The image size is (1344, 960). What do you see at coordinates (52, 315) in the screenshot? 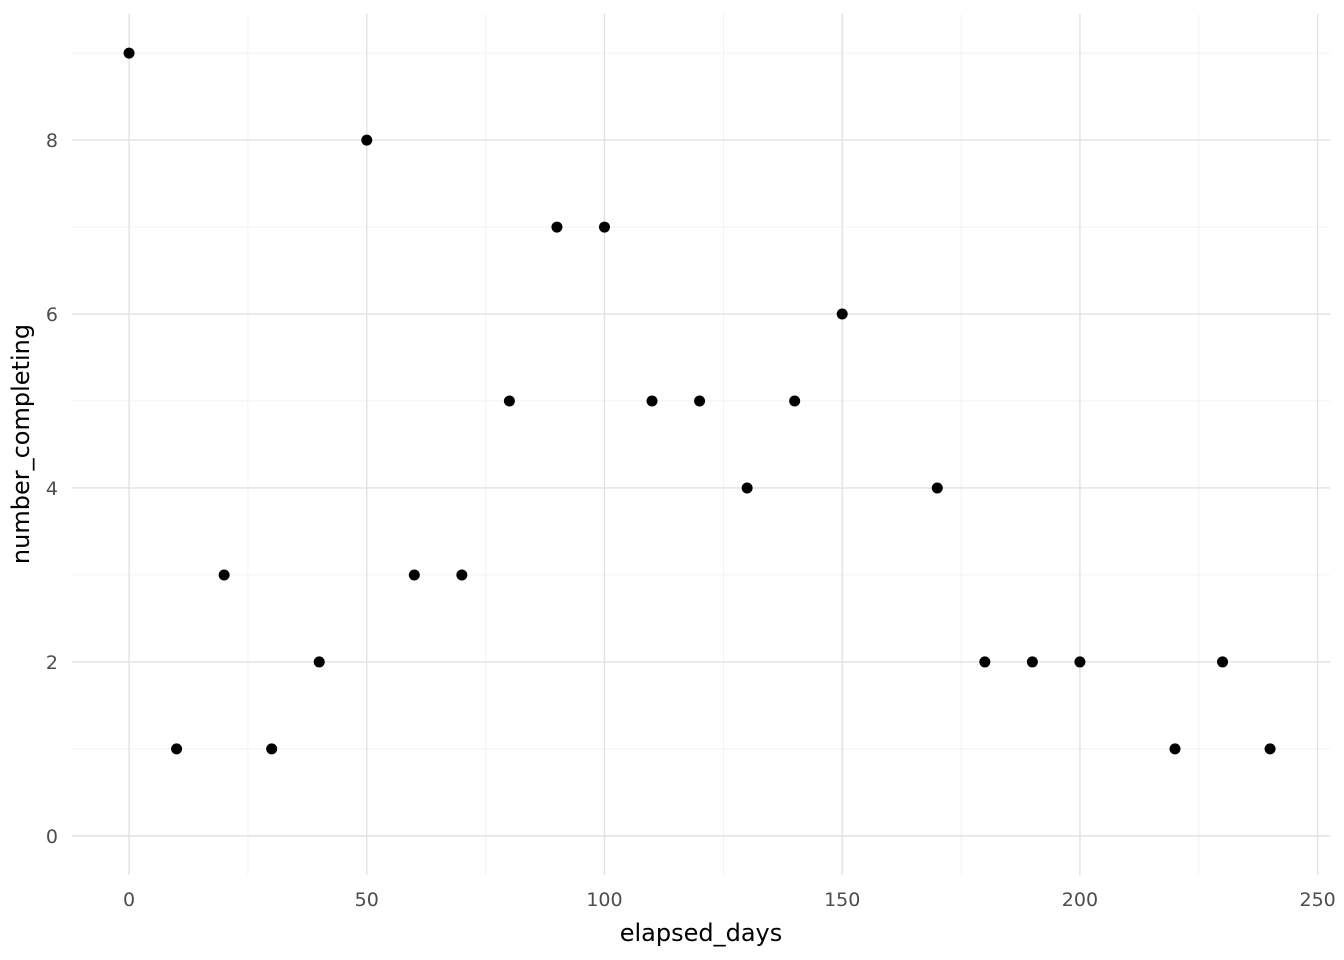
I see `y-tick-label: 6` at bounding box center [52, 315].